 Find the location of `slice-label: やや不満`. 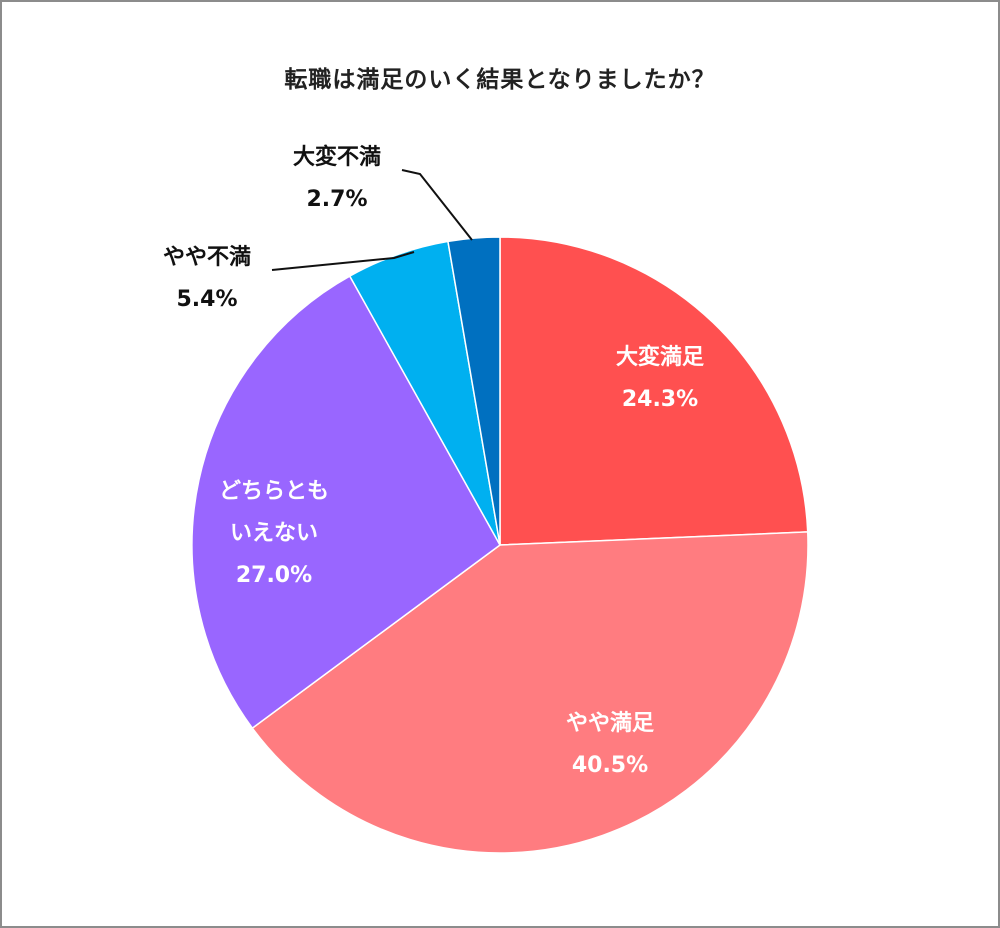

slice-label: やや不満 is located at coordinates (207, 257).